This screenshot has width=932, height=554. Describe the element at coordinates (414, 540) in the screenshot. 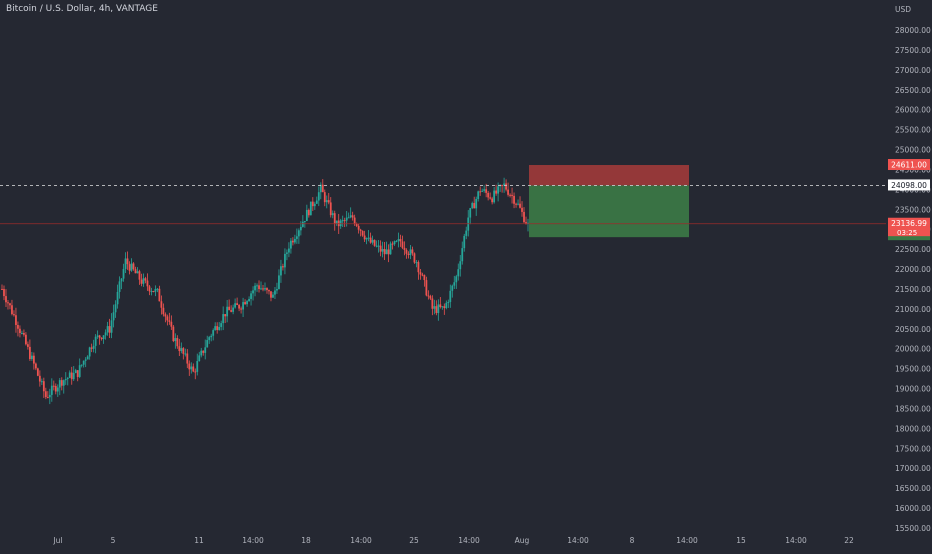

I see `time-tick-label: 25` at that location.